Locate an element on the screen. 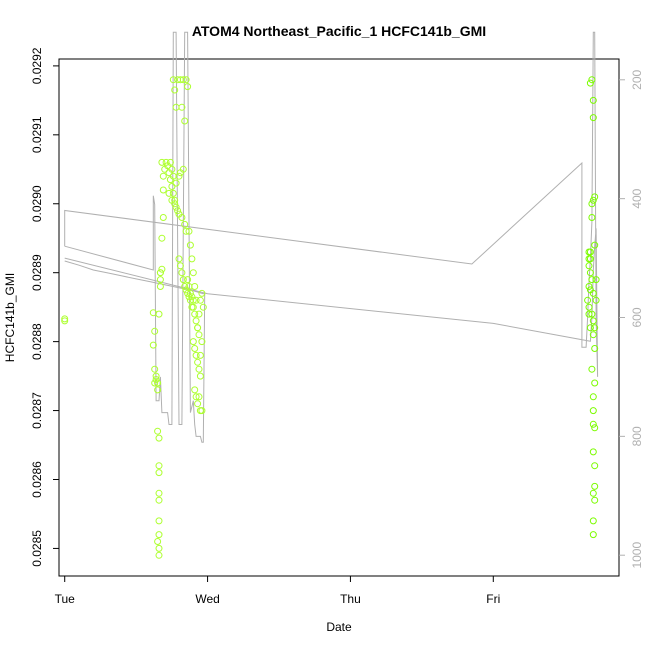  y-tick-label: 0.0291 is located at coordinates (37, 134).